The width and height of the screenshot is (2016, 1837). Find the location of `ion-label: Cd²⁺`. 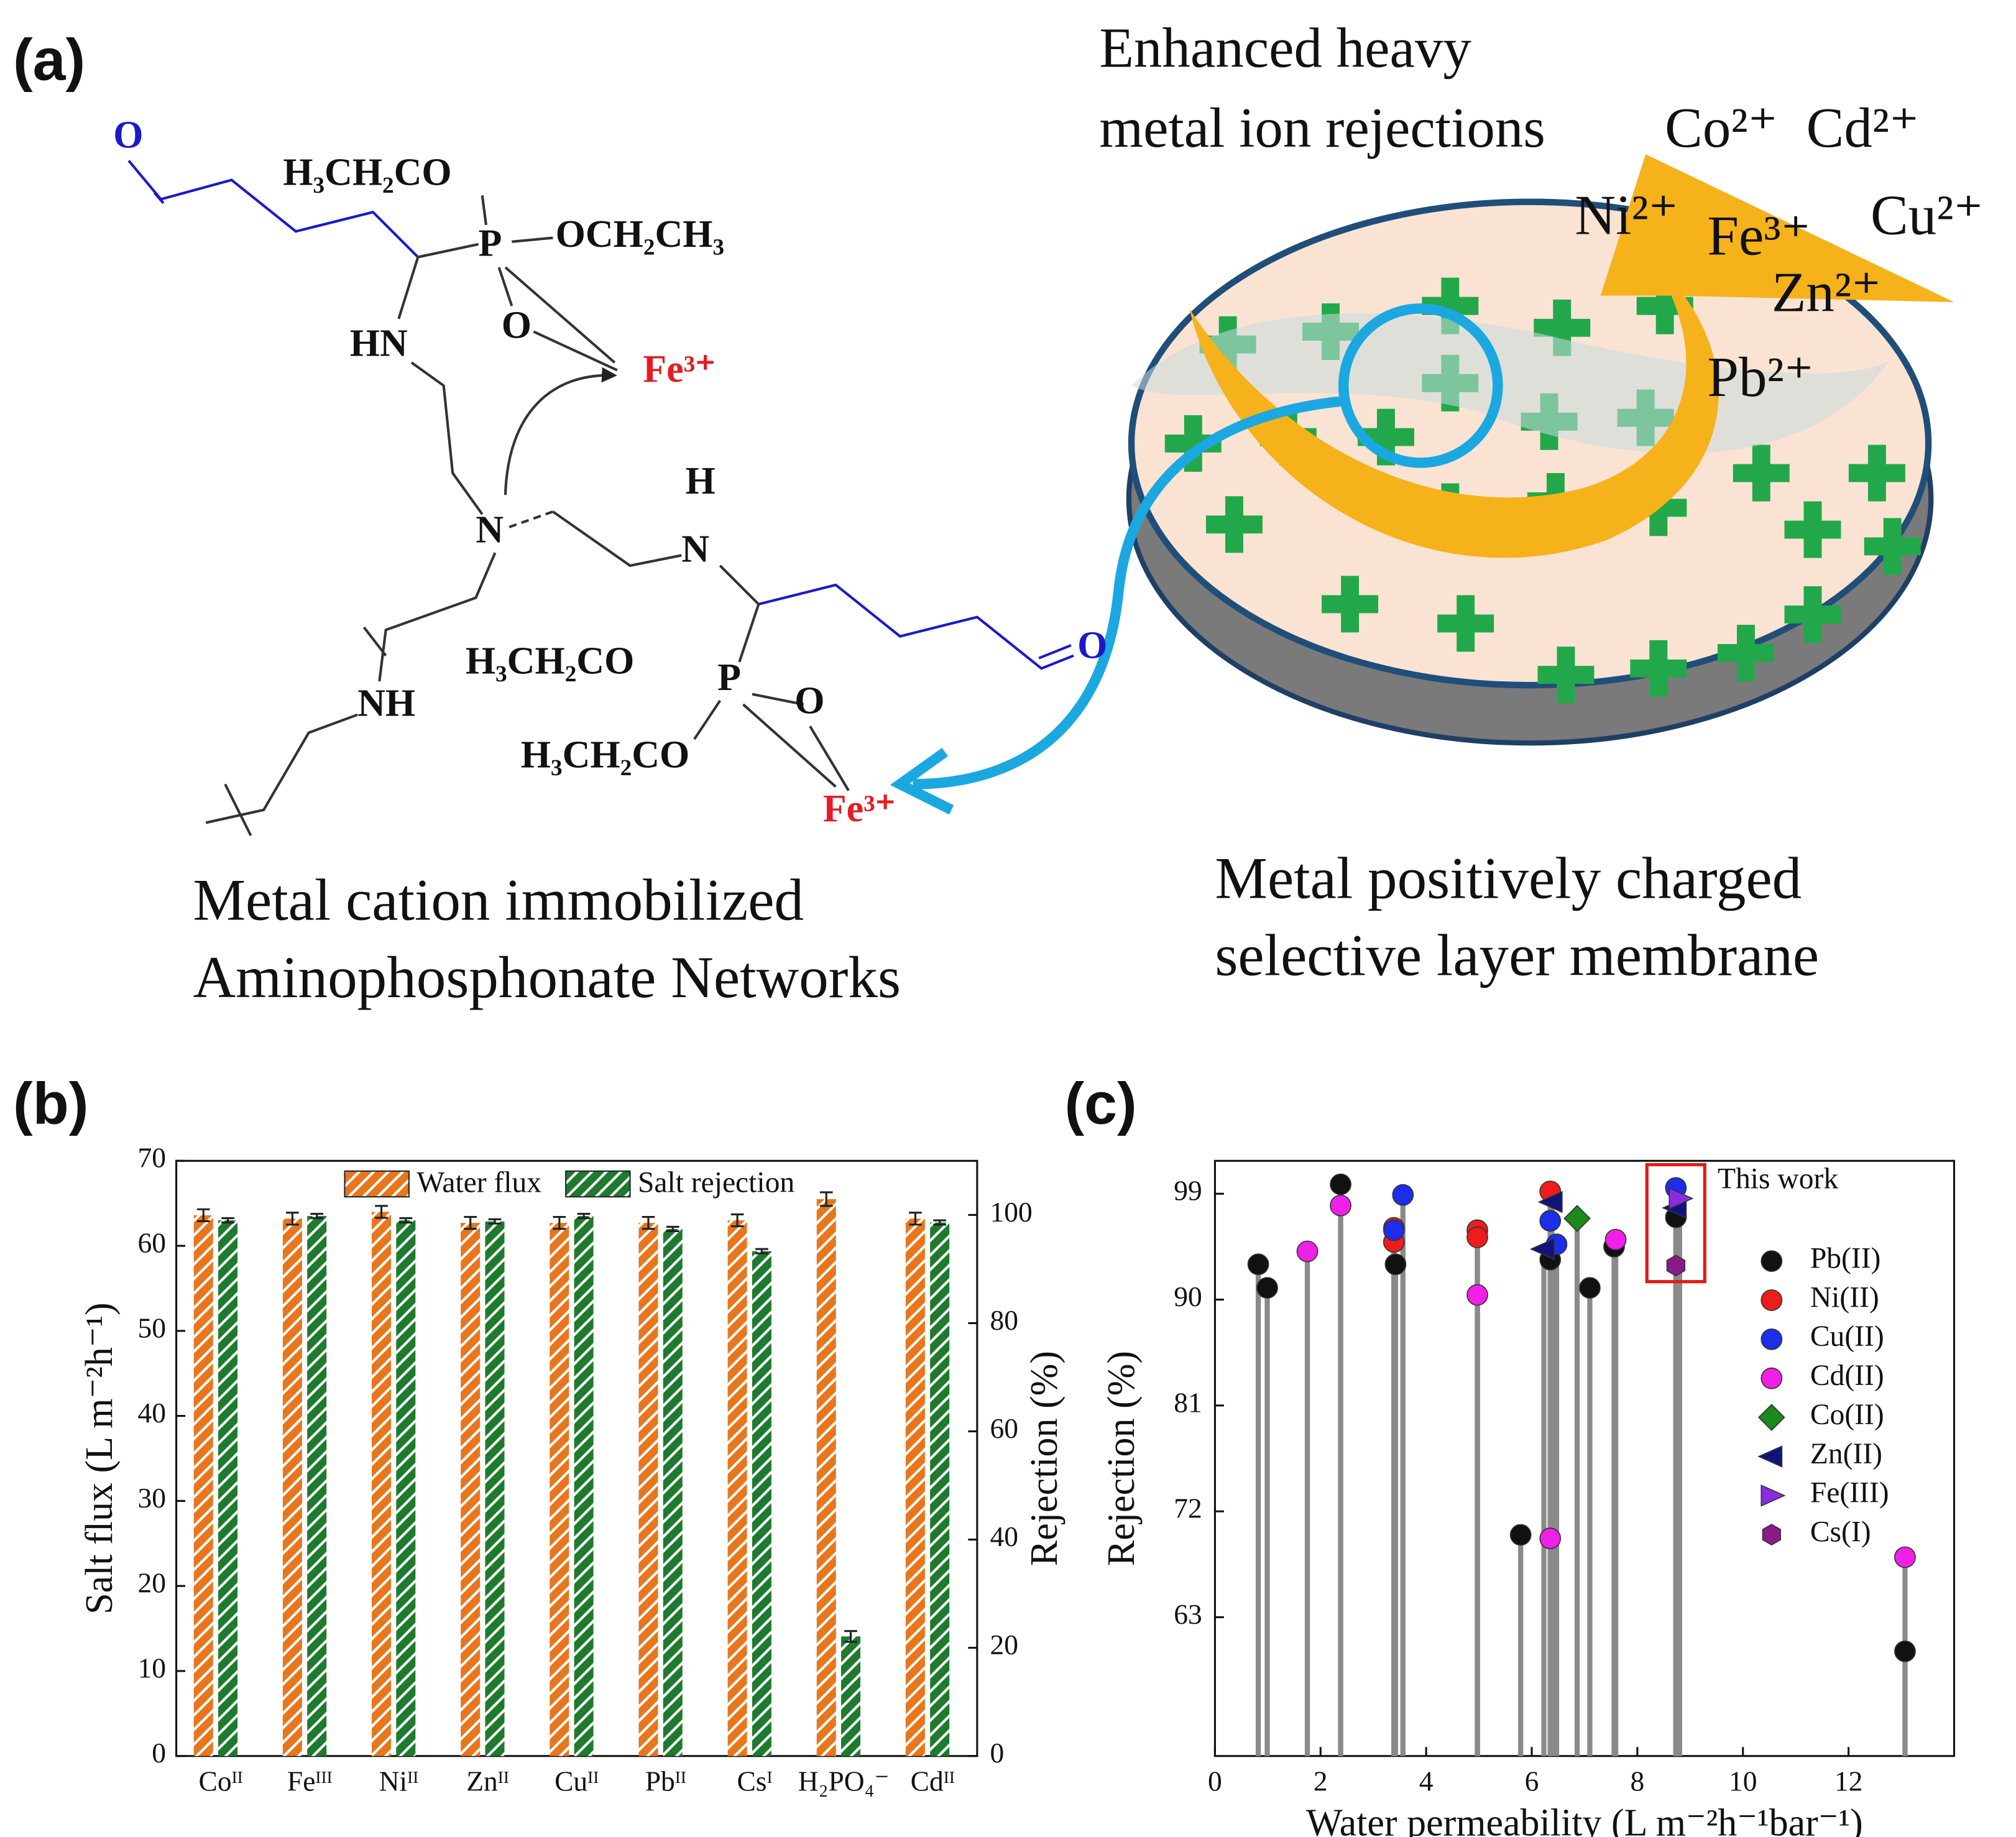

ion-label: Cd²⁺ is located at coordinates (1863, 127).